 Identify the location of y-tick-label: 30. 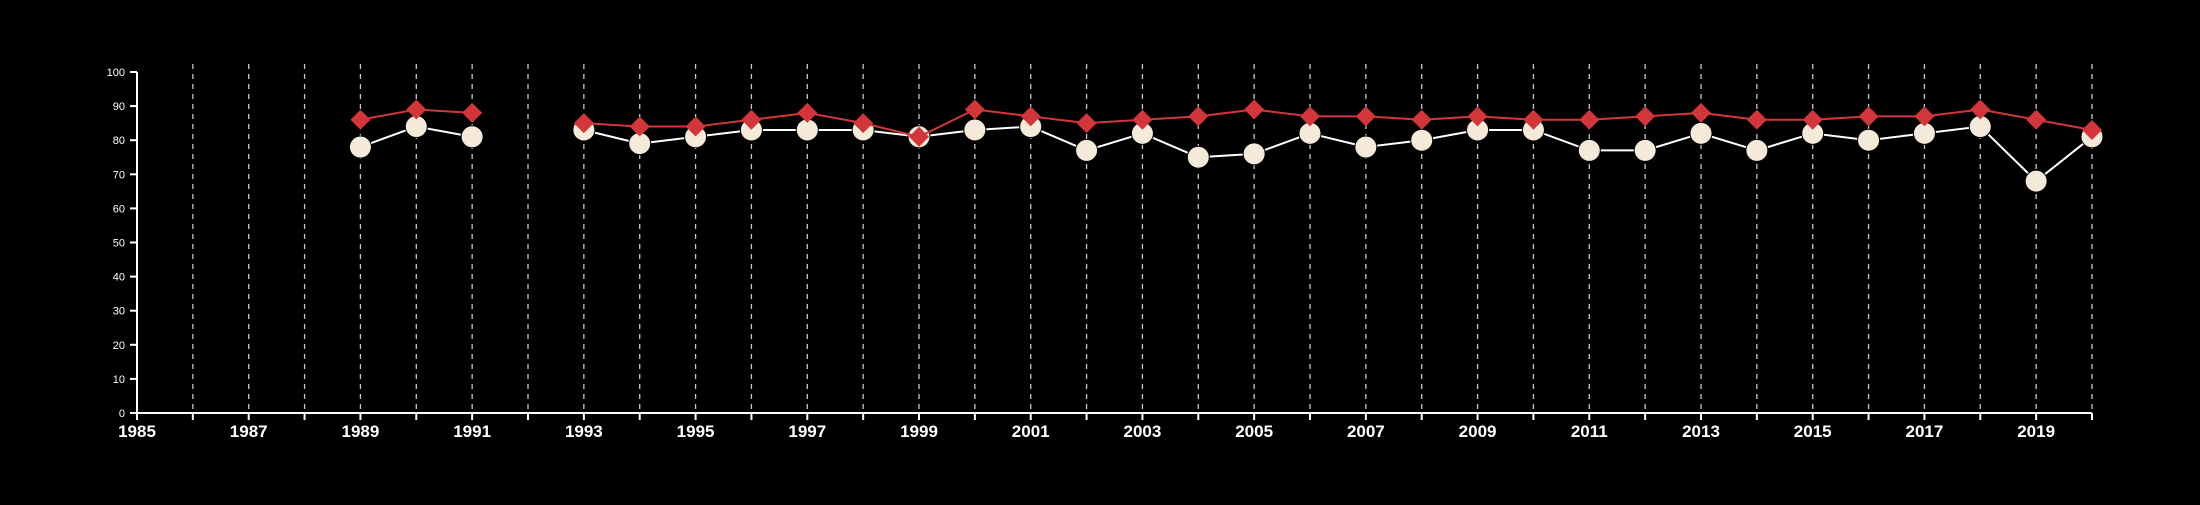
(119, 312).